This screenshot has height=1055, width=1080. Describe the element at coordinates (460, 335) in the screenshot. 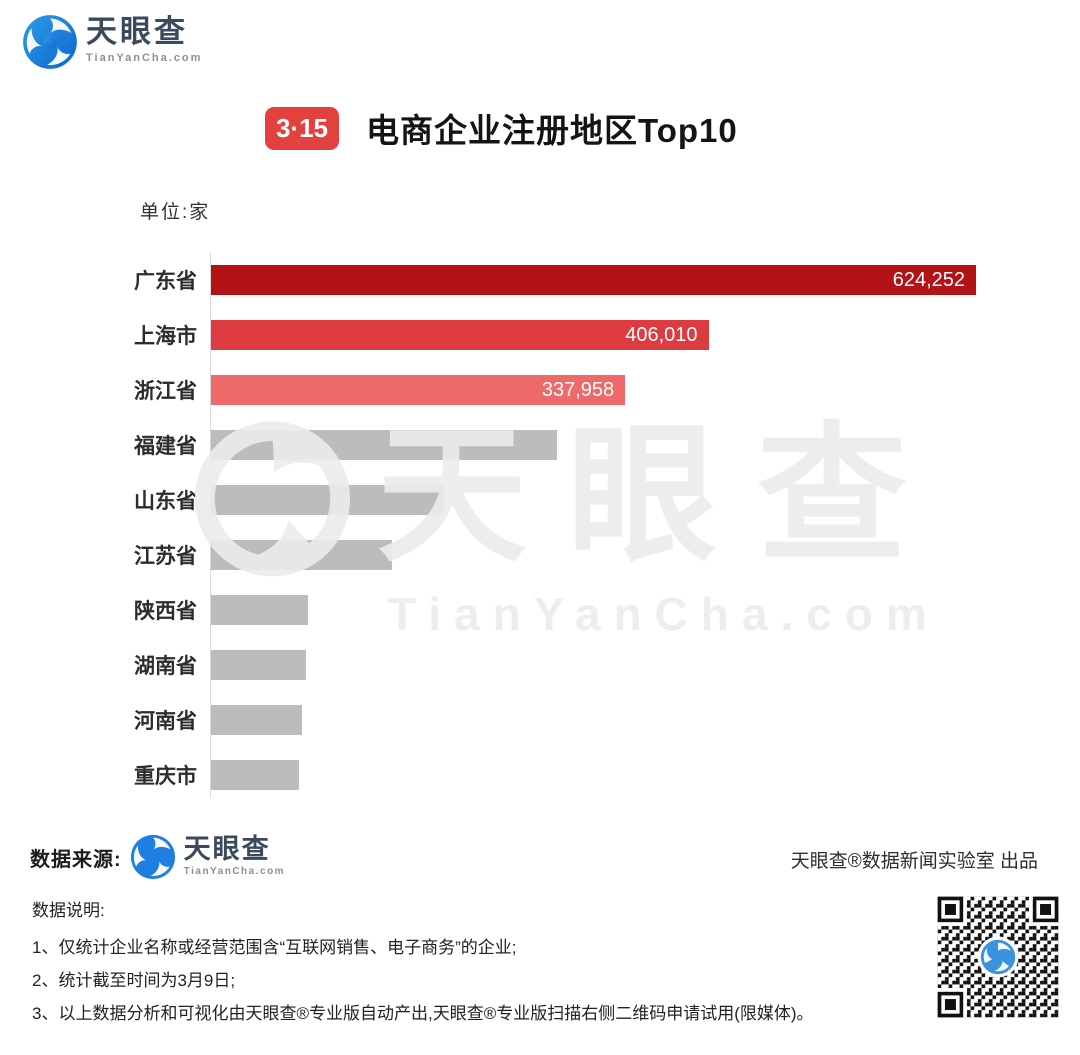

I see `bar: 406,010` at that location.